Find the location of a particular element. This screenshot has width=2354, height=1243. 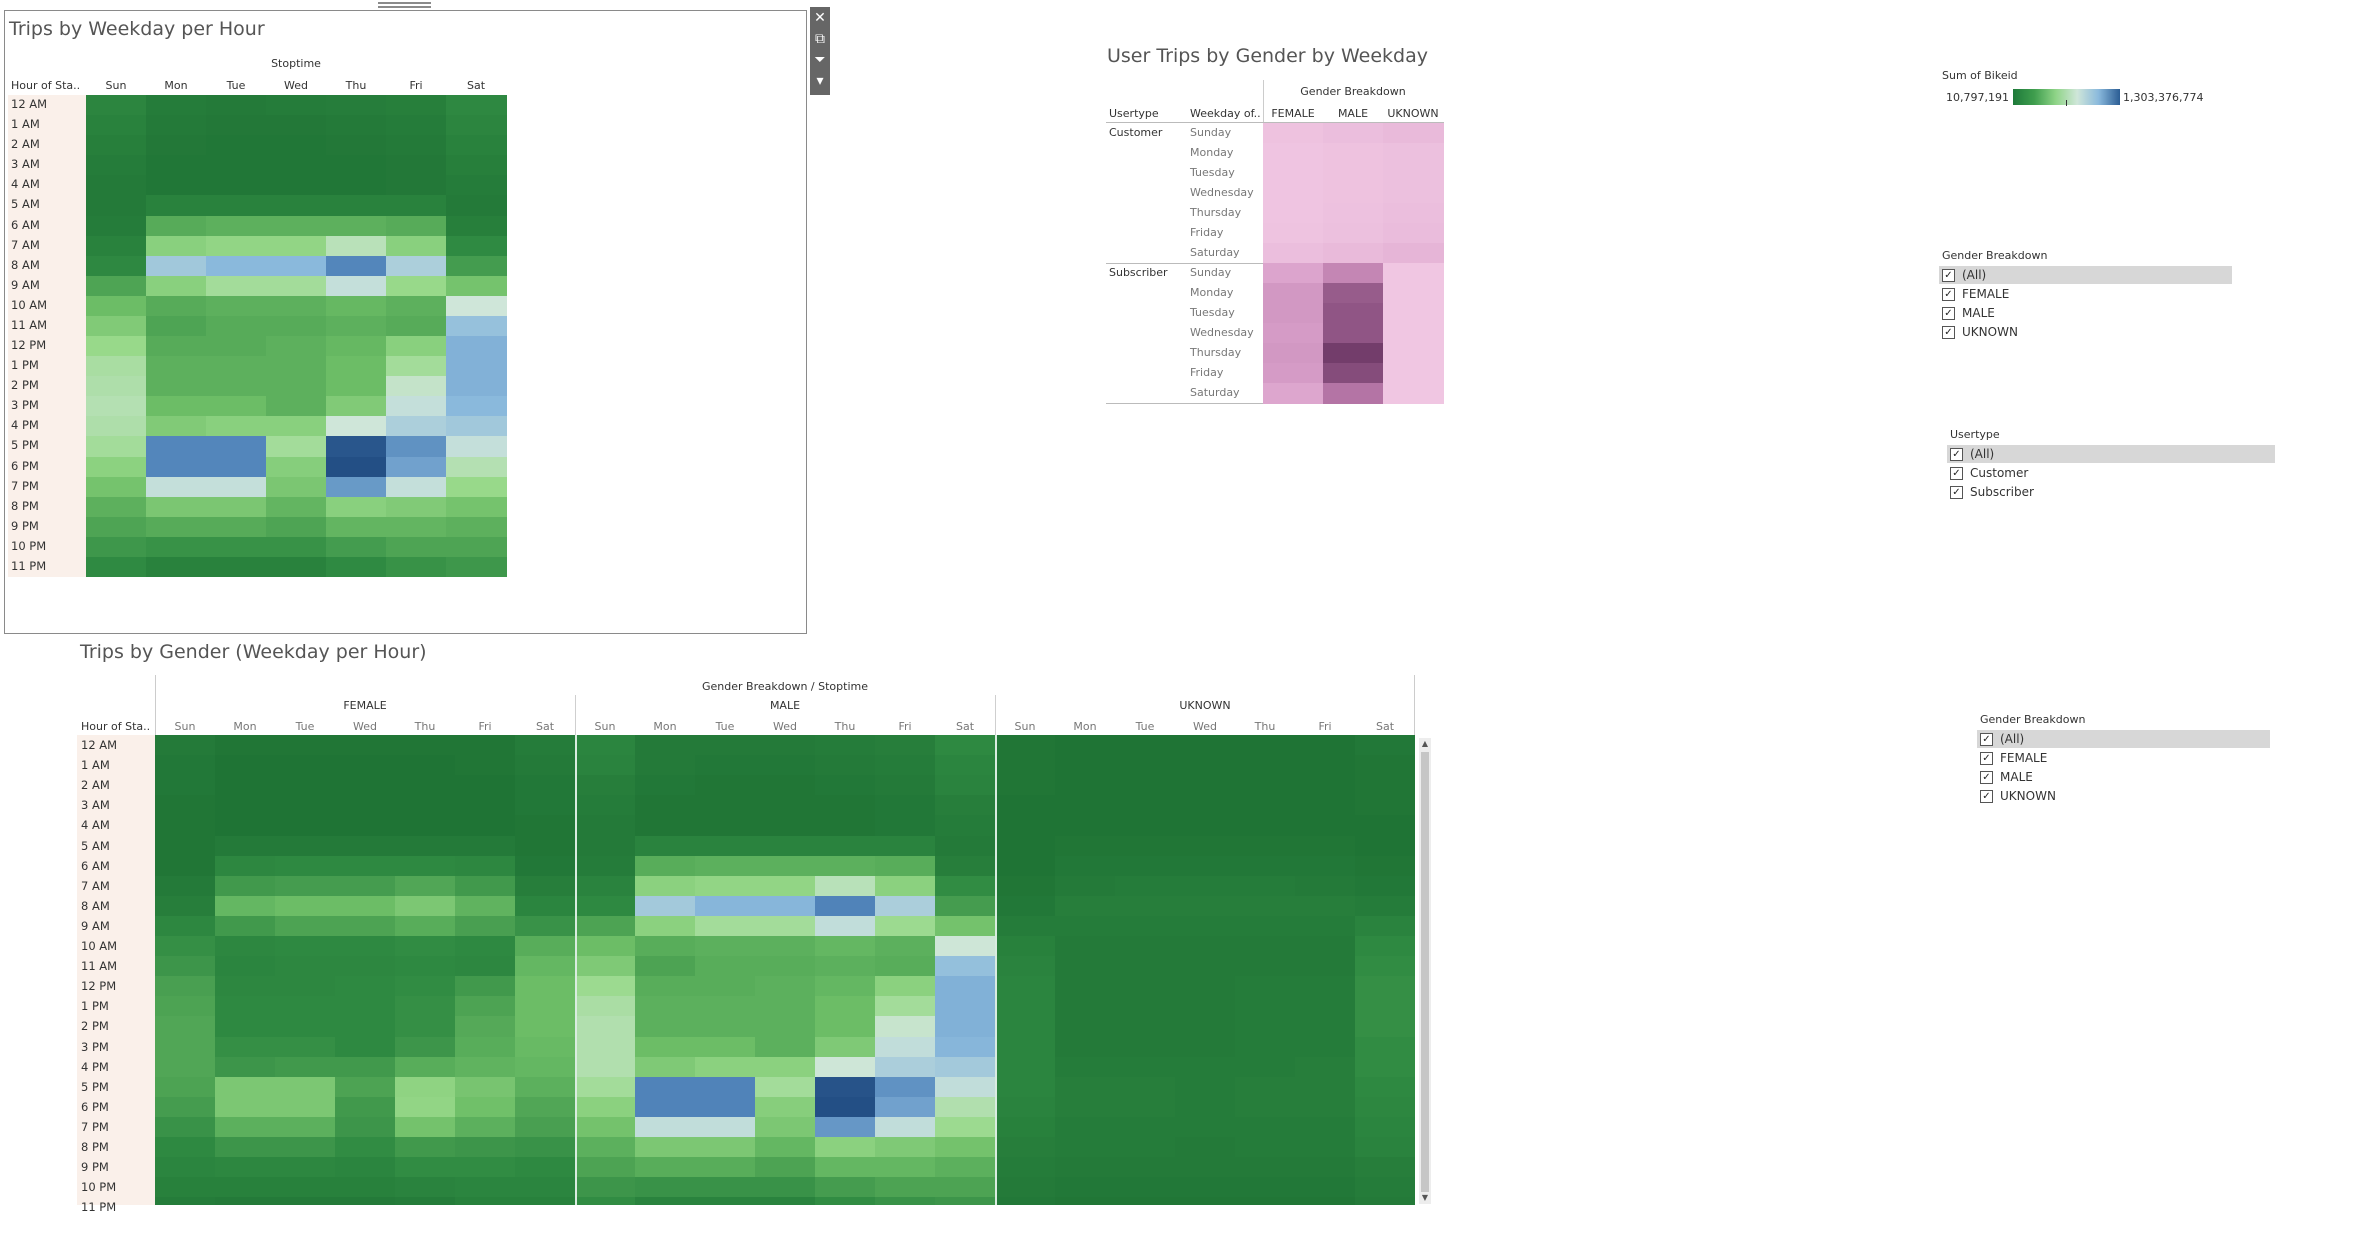

panel1-hour-label: 11 AM is located at coordinates (29, 324).